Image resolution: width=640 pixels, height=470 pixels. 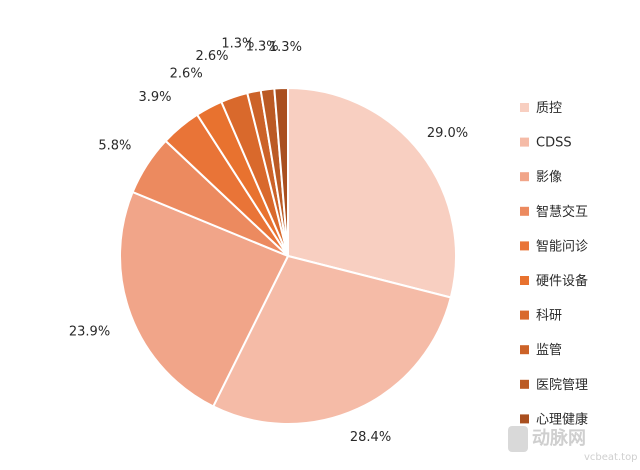 What do you see at coordinates (611, 457) in the screenshot?
I see `watermark-url: vcbeat.top` at bounding box center [611, 457].